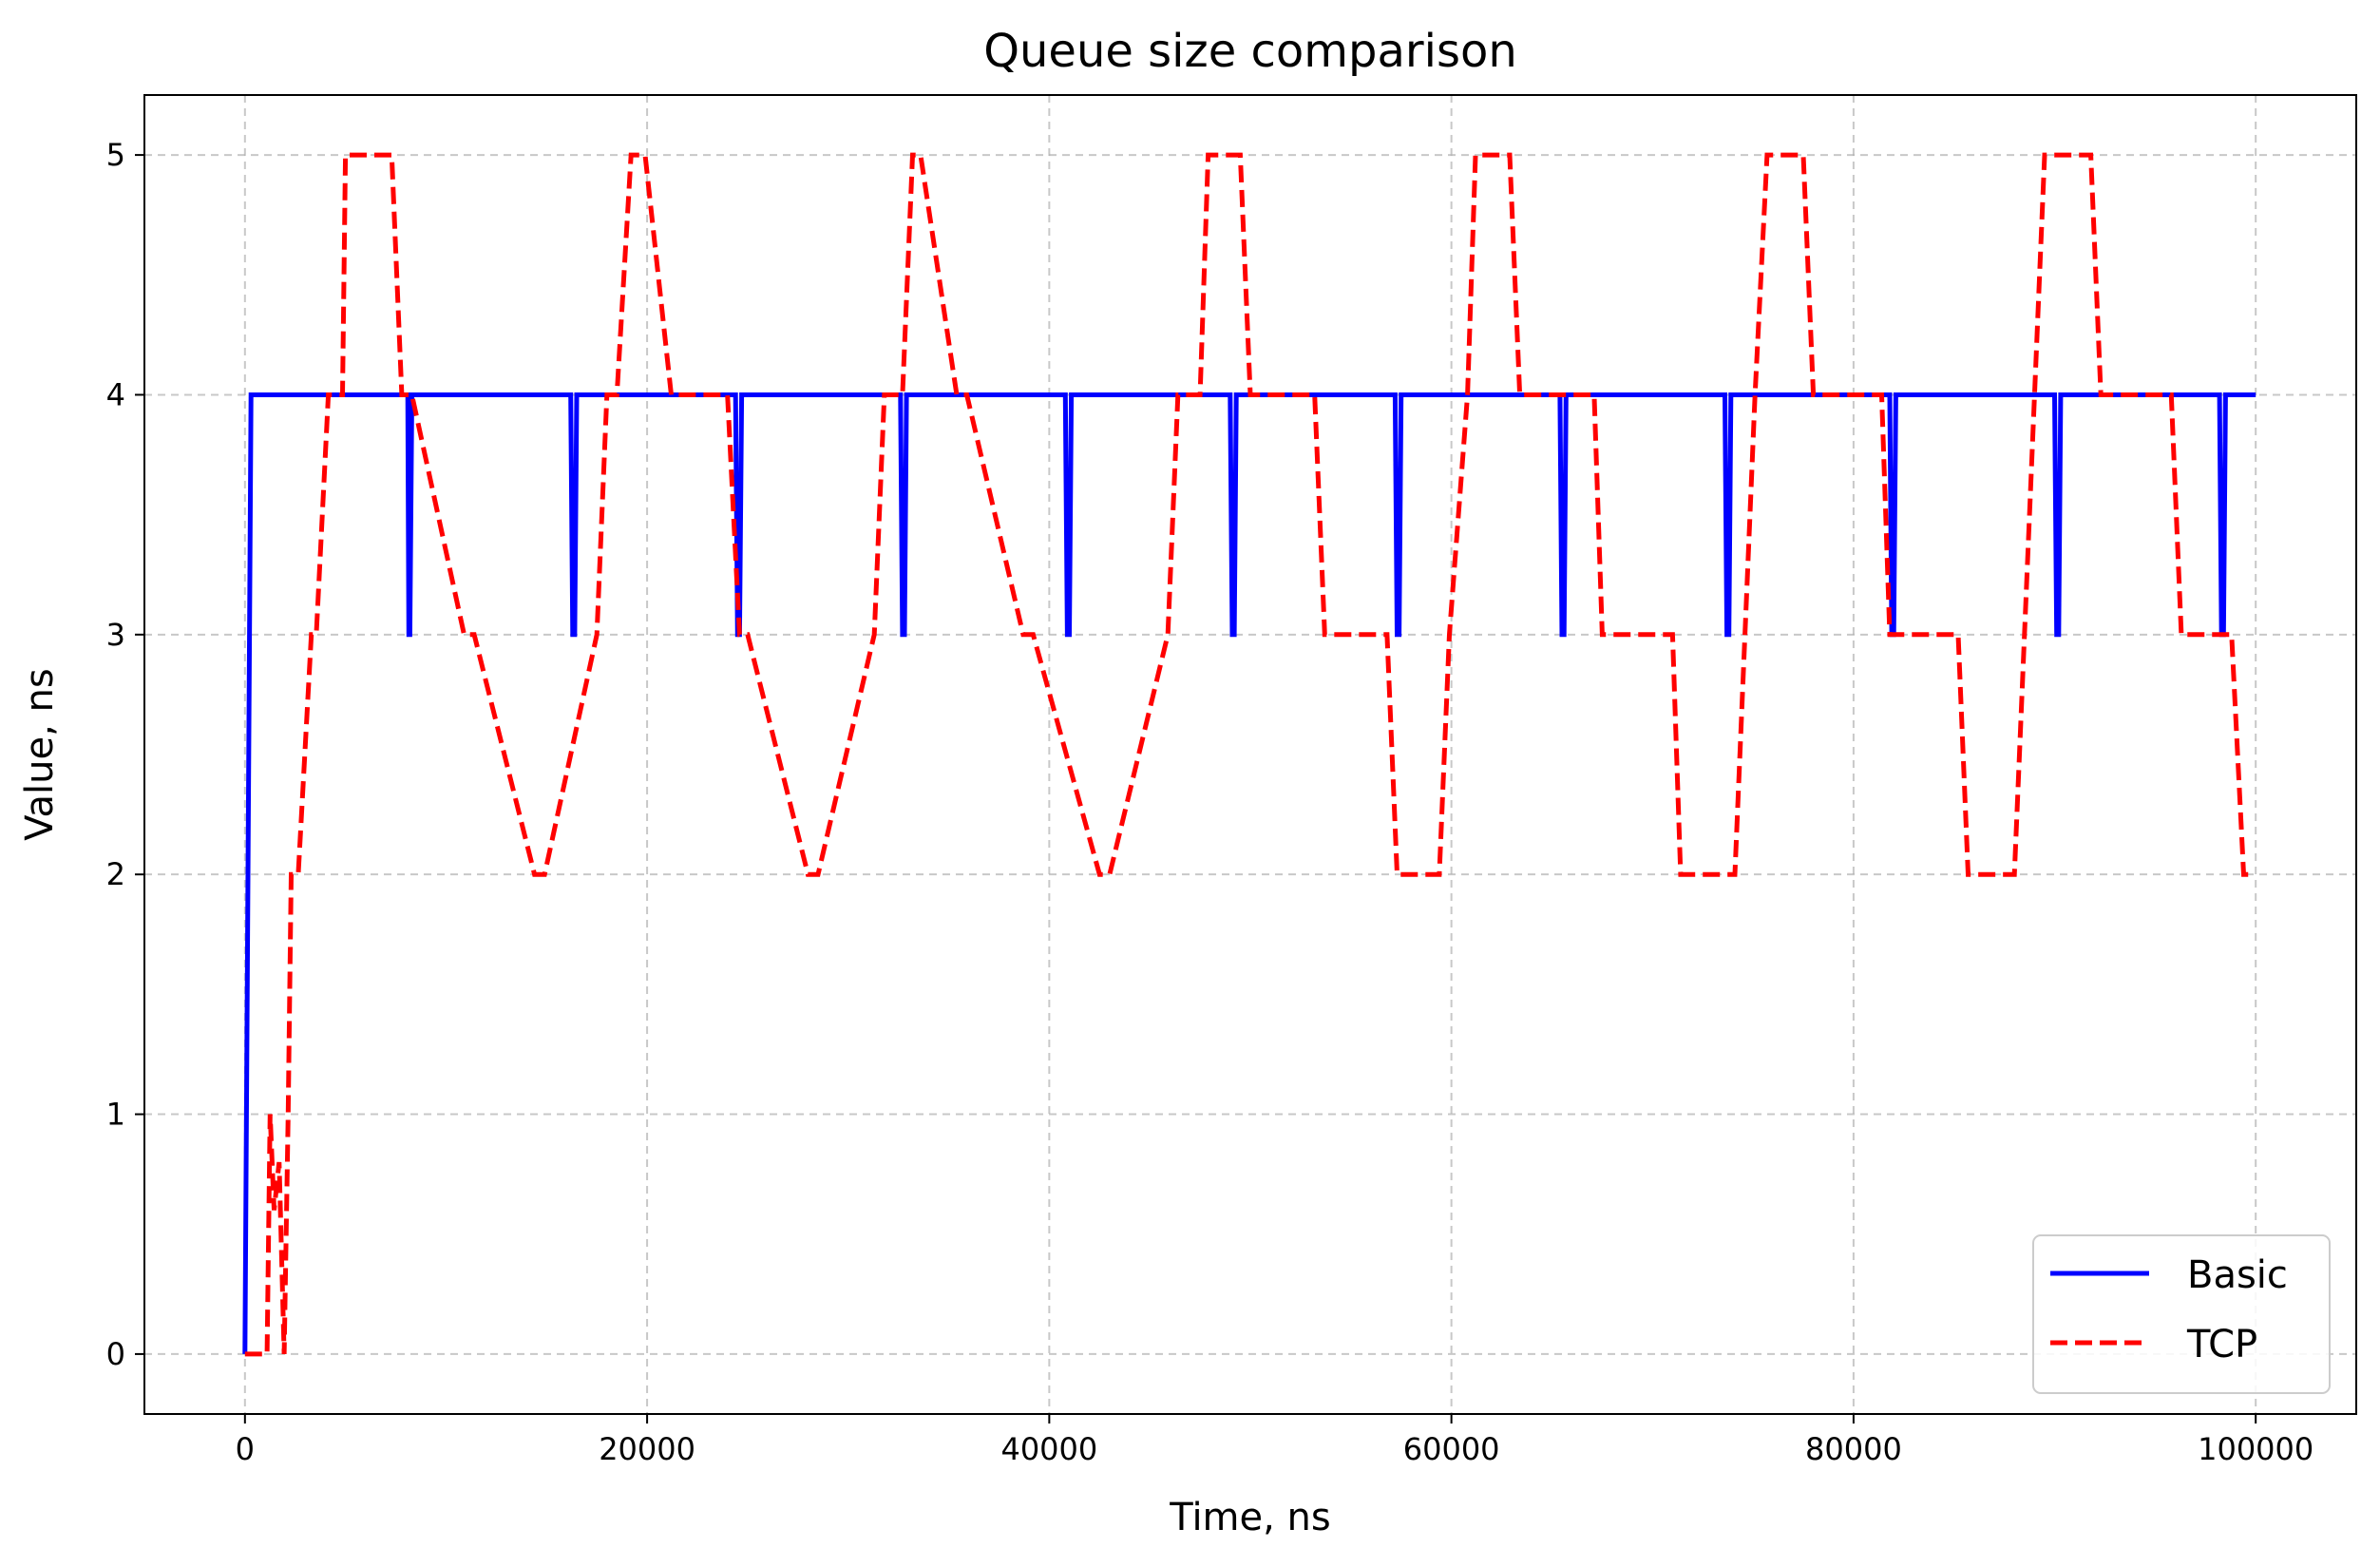  What do you see at coordinates (2255, 1449) in the screenshot?
I see `x-tick-label: 100000` at bounding box center [2255, 1449].